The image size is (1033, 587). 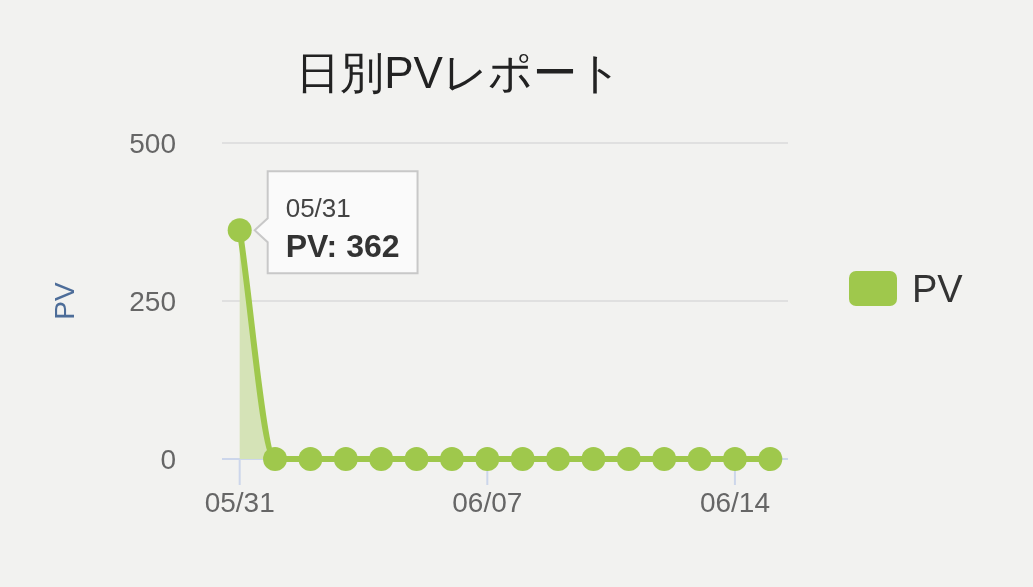 I want to click on x-tick-label: 06/14, so click(x=734, y=502).